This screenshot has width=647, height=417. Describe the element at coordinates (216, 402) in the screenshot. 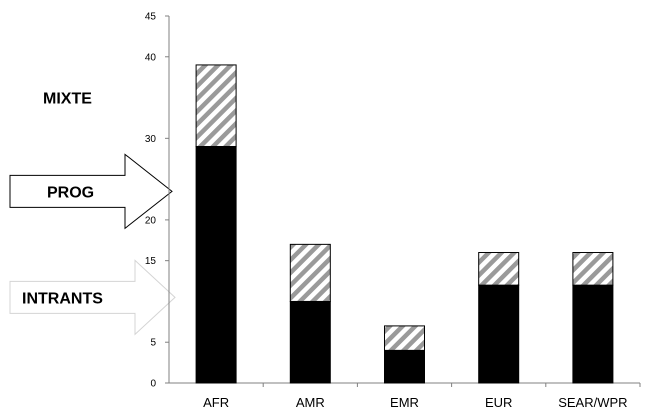

I see `x-tick-label: AFR` at that location.